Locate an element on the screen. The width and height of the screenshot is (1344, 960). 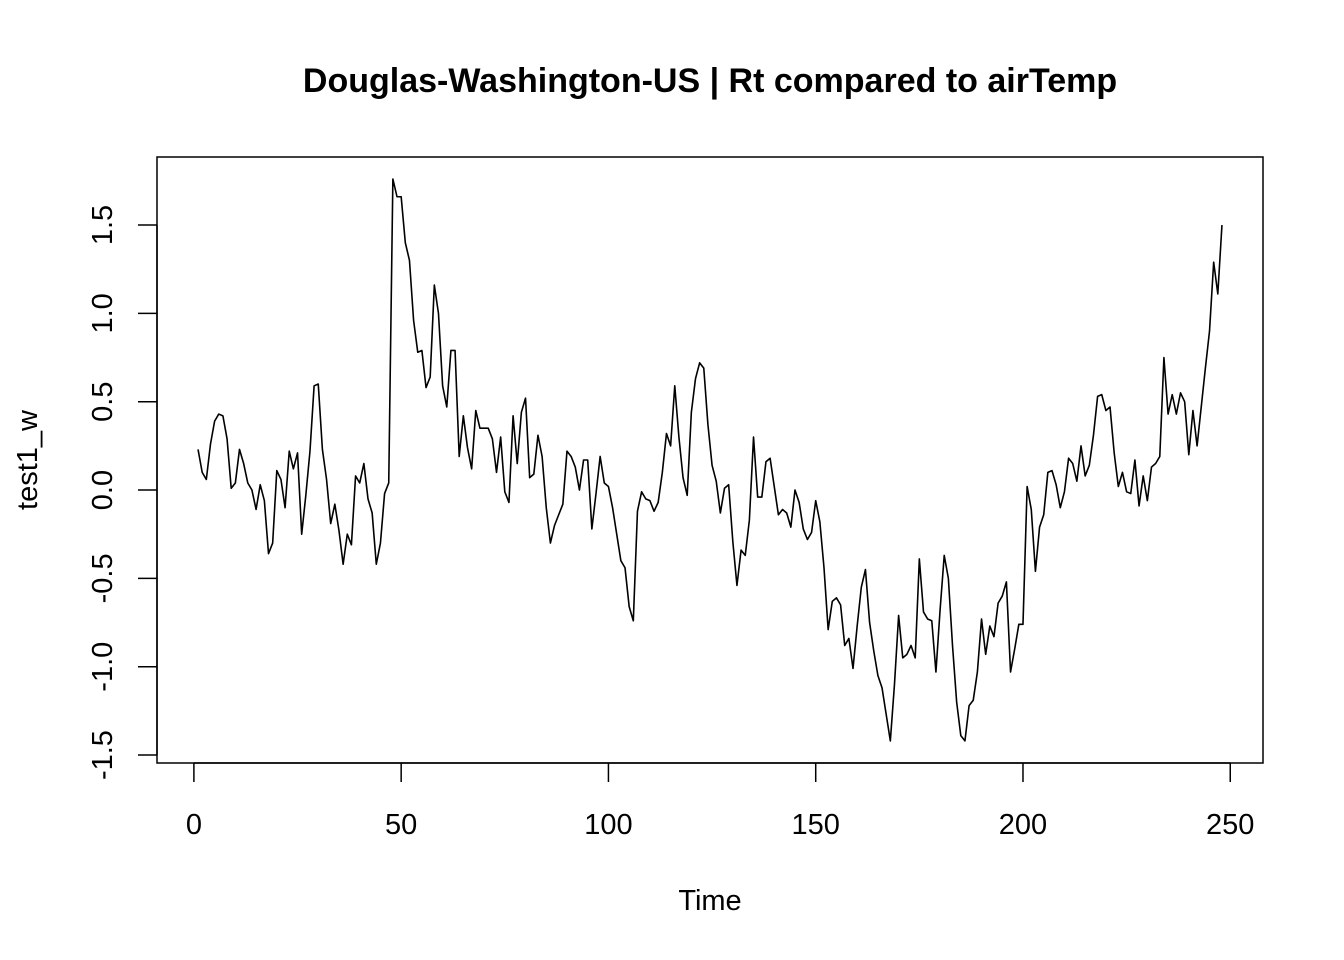
x-axis: 0 50 100 150 200 250 is located at coordinates (720, 802).